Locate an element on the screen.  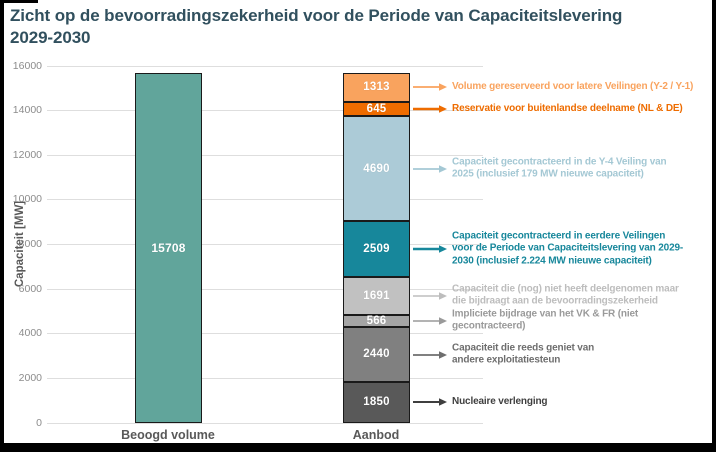
y-tick-label: 10000 is located at coordinates (27, 199).